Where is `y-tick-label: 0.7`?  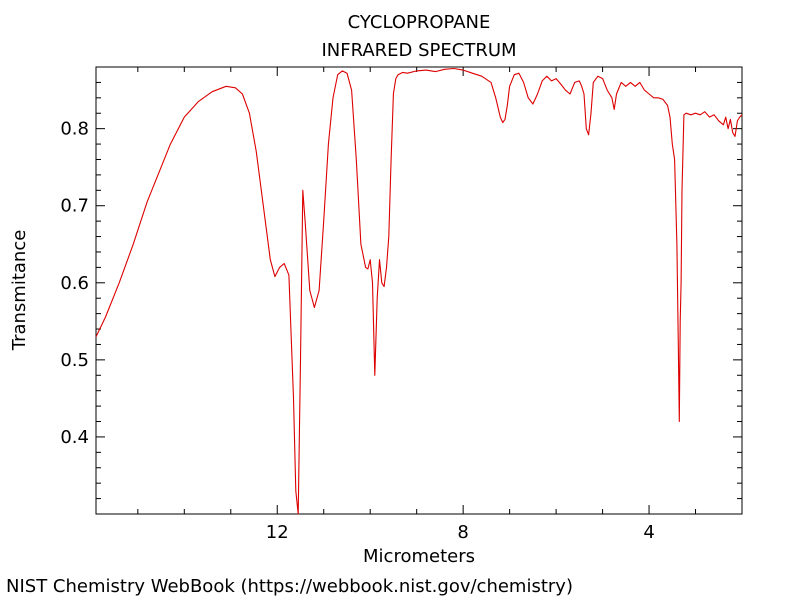
y-tick-label: 0.7 is located at coordinates (74, 206).